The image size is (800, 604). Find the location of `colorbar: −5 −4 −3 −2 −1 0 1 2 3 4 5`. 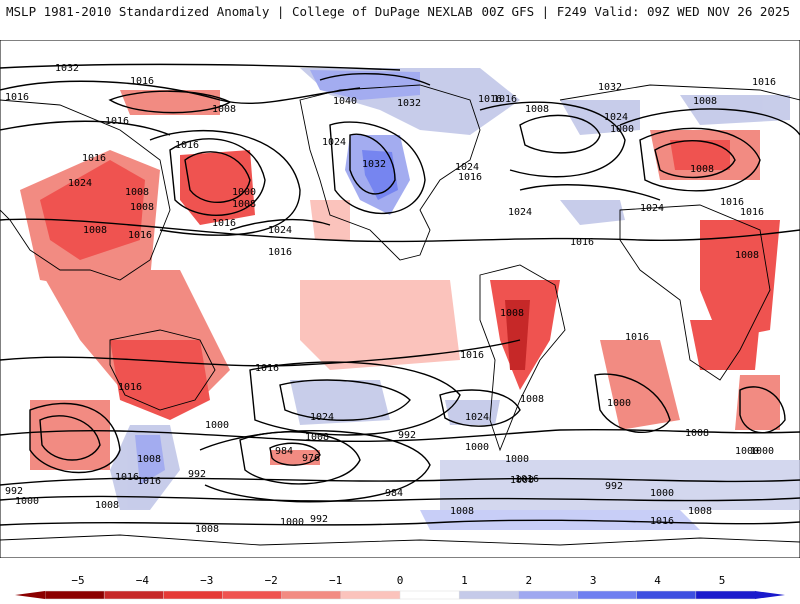

colorbar: −5 −4 −3 −2 −1 0 1 2 3 4 5 is located at coordinates (400, 584).